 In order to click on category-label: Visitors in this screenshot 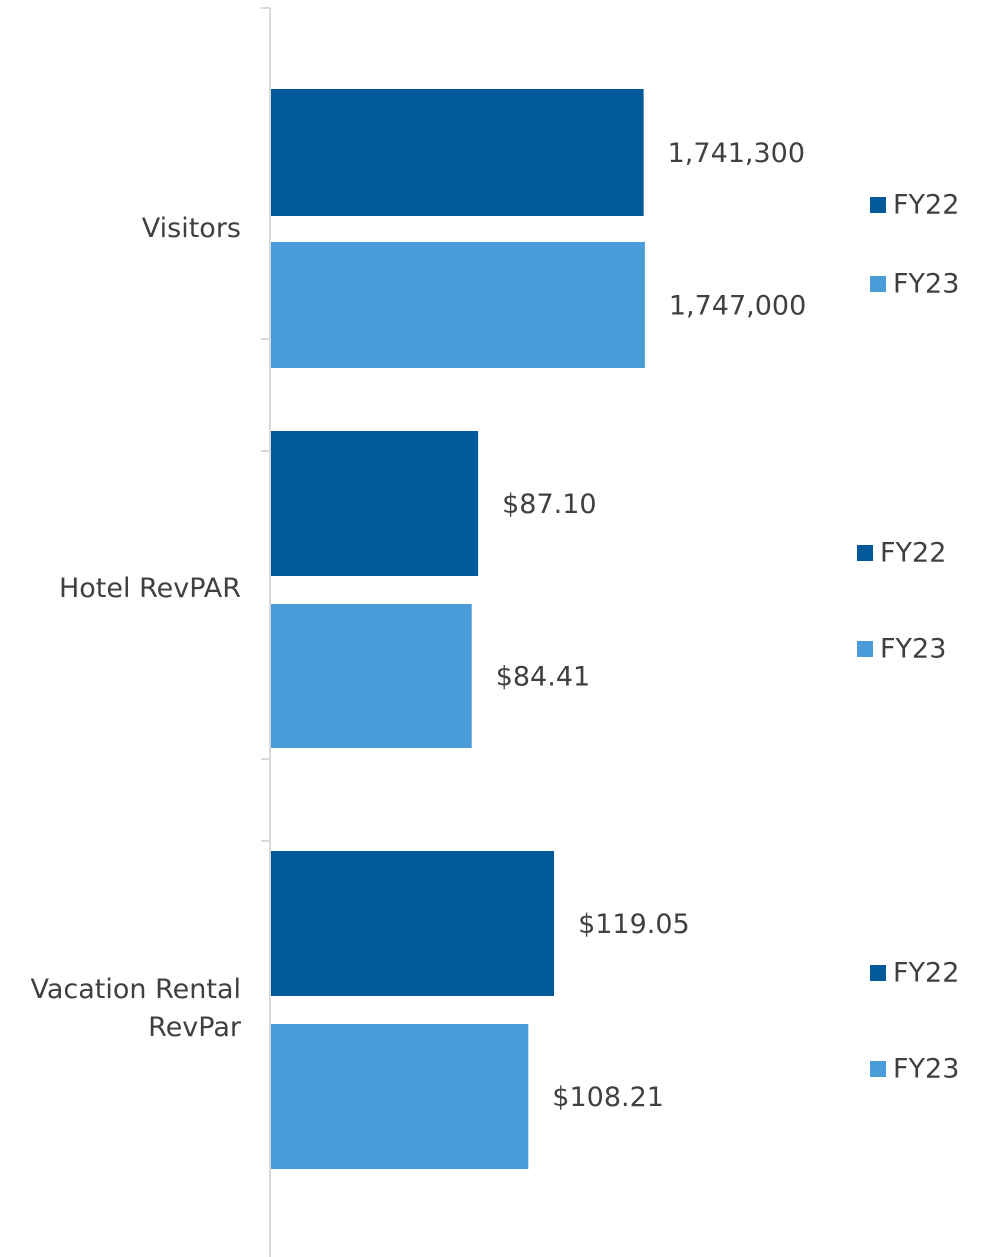, I will do `click(191, 228)`.